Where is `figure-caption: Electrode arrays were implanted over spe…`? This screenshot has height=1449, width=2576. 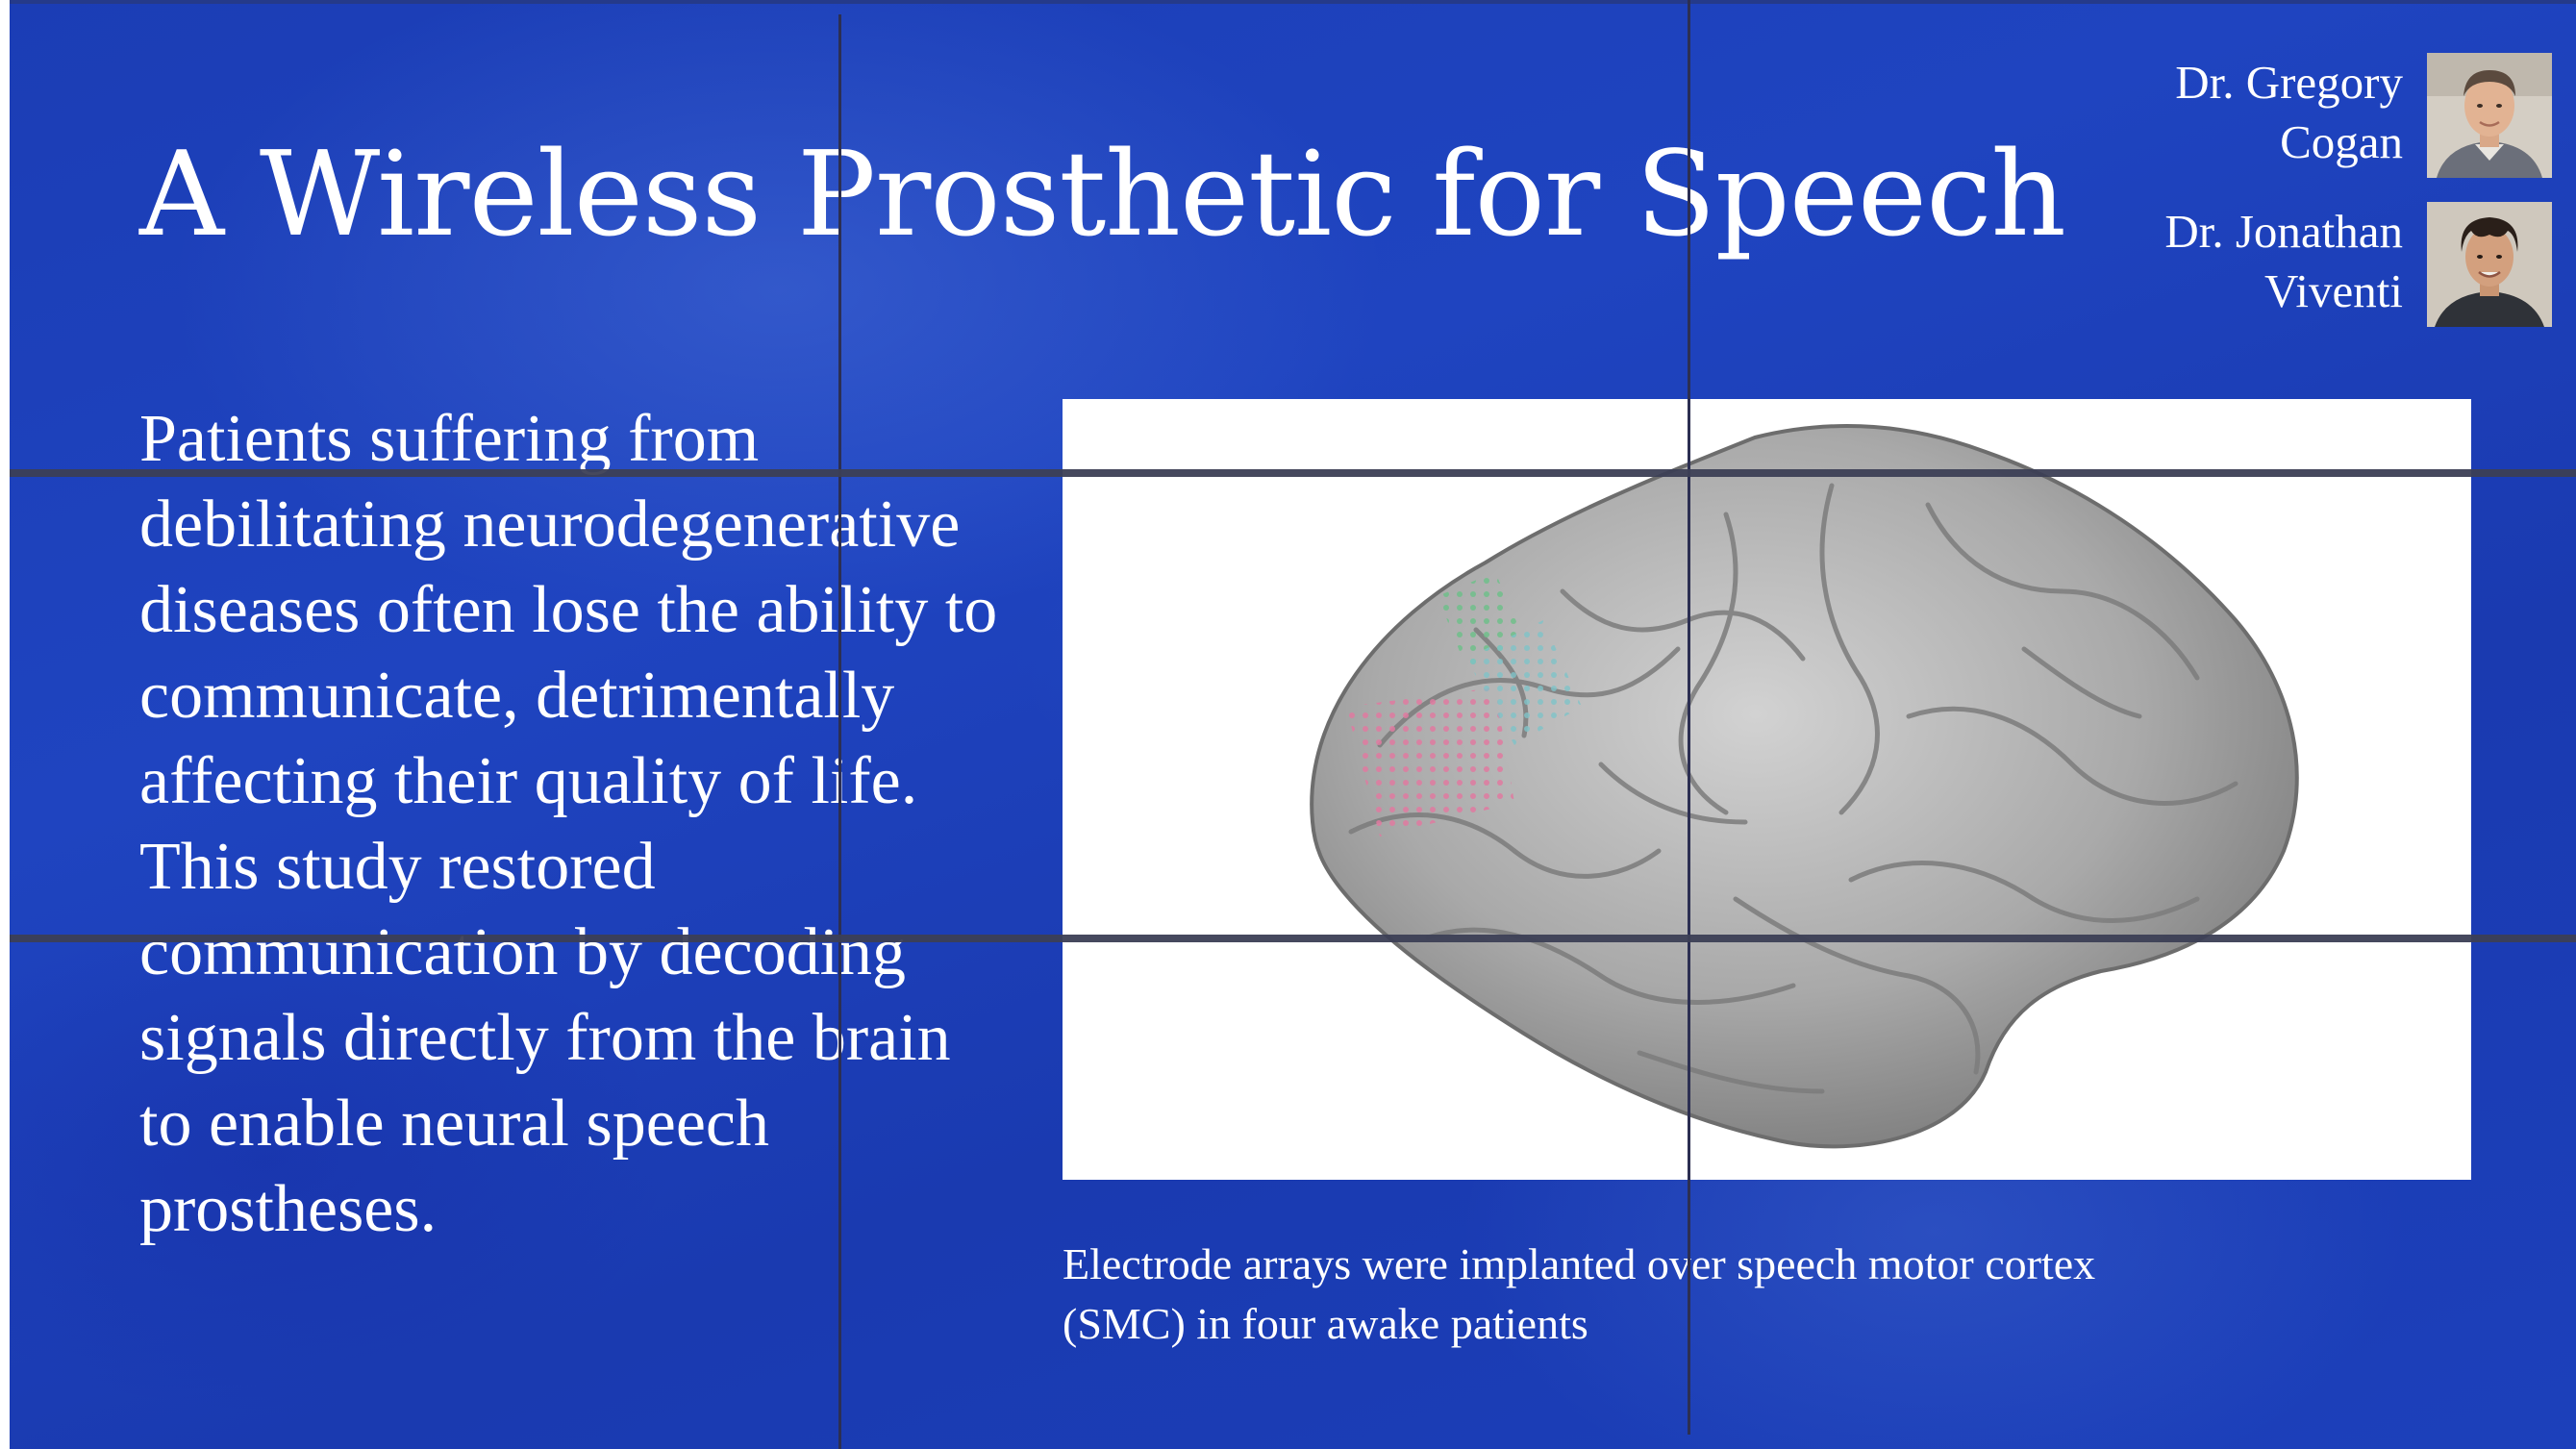
figure-caption: Electrode arrays were implanted over spe… is located at coordinates (1639, 1294).